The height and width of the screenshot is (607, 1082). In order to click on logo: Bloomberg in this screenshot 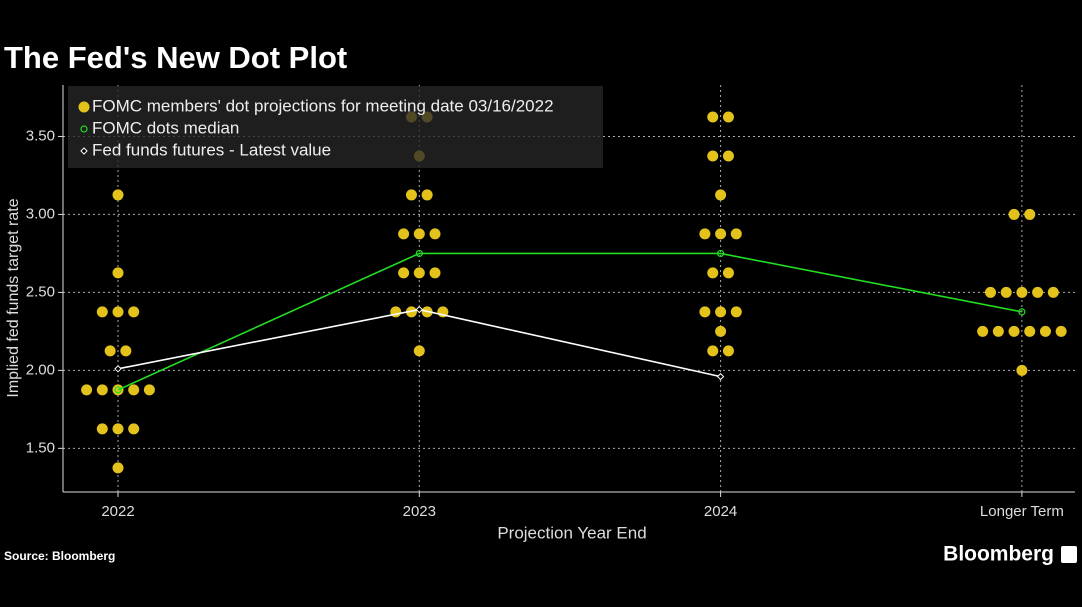, I will do `click(998, 554)`.